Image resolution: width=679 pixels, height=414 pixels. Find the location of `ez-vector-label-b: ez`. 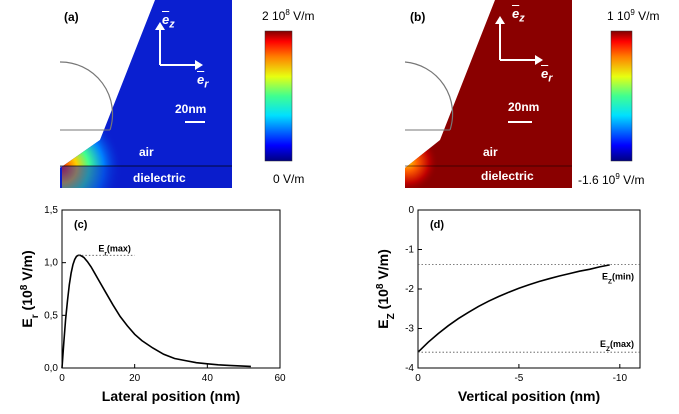

ez-vector-label-b: ez is located at coordinates (518, 15).